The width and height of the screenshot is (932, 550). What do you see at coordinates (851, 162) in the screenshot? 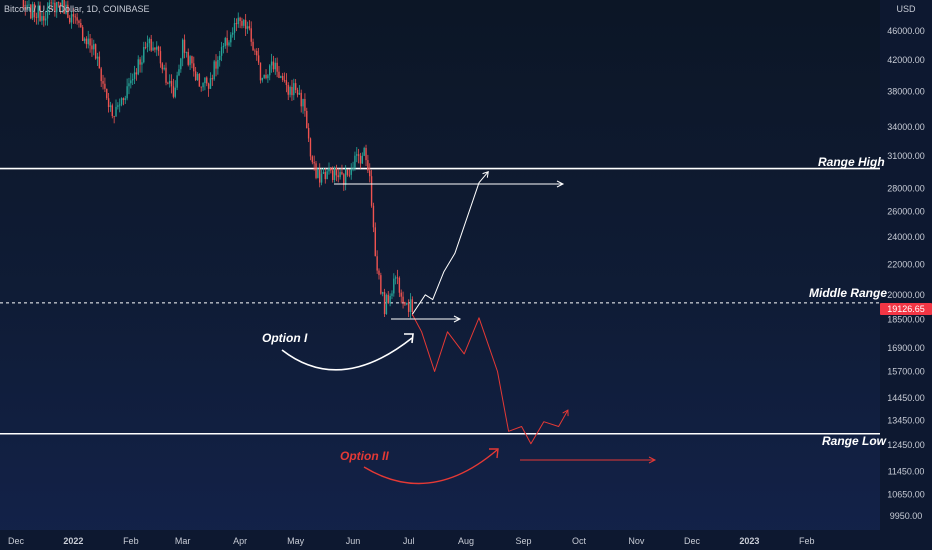
I see `range-high-label: Range High` at bounding box center [851, 162].